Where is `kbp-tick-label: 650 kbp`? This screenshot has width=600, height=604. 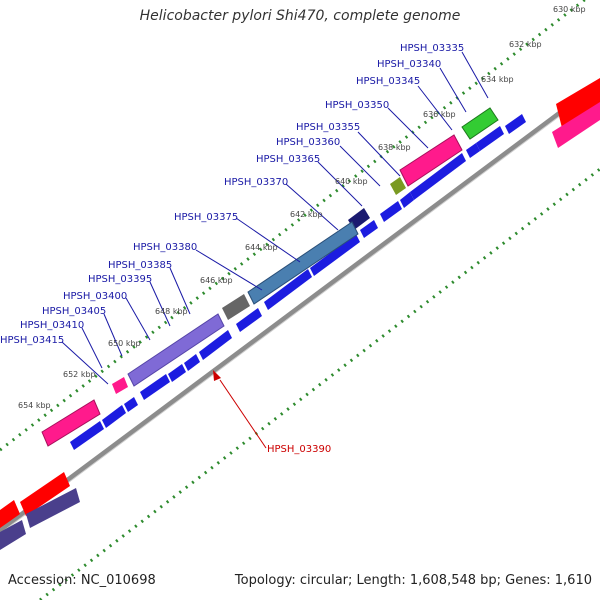 kbp-tick-label: 650 kbp is located at coordinates (124, 343).